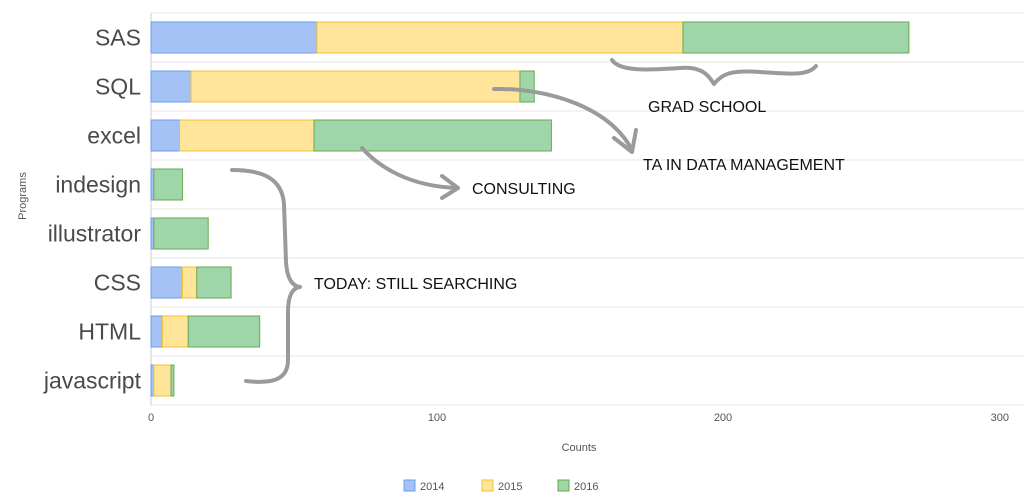 The image size is (1024, 503). Describe the element at coordinates (468, 173) in the screenshot. I see `annotation-consulting: CONSULTING` at that location.